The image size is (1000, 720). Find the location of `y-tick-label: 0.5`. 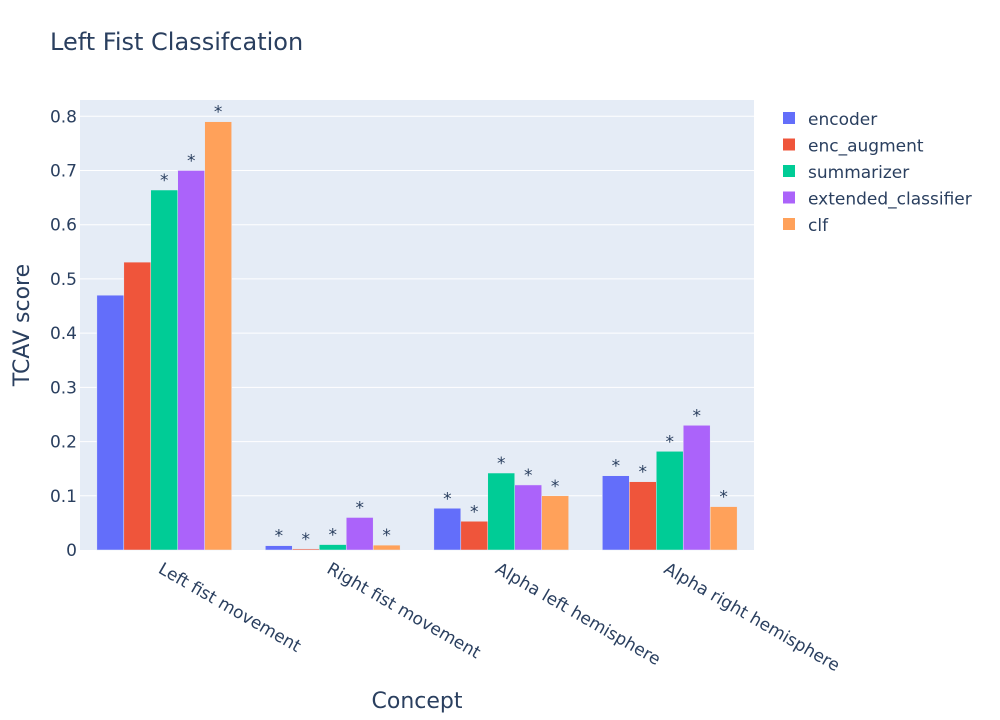

y-tick-label: 0.5 is located at coordinates (63, 280).